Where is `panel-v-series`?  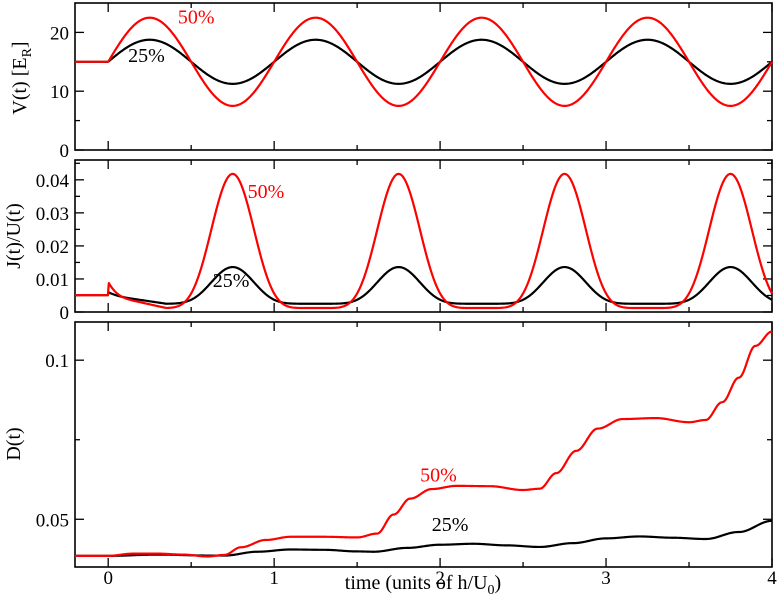
panel-v-series is located at coordinates (423, 61).